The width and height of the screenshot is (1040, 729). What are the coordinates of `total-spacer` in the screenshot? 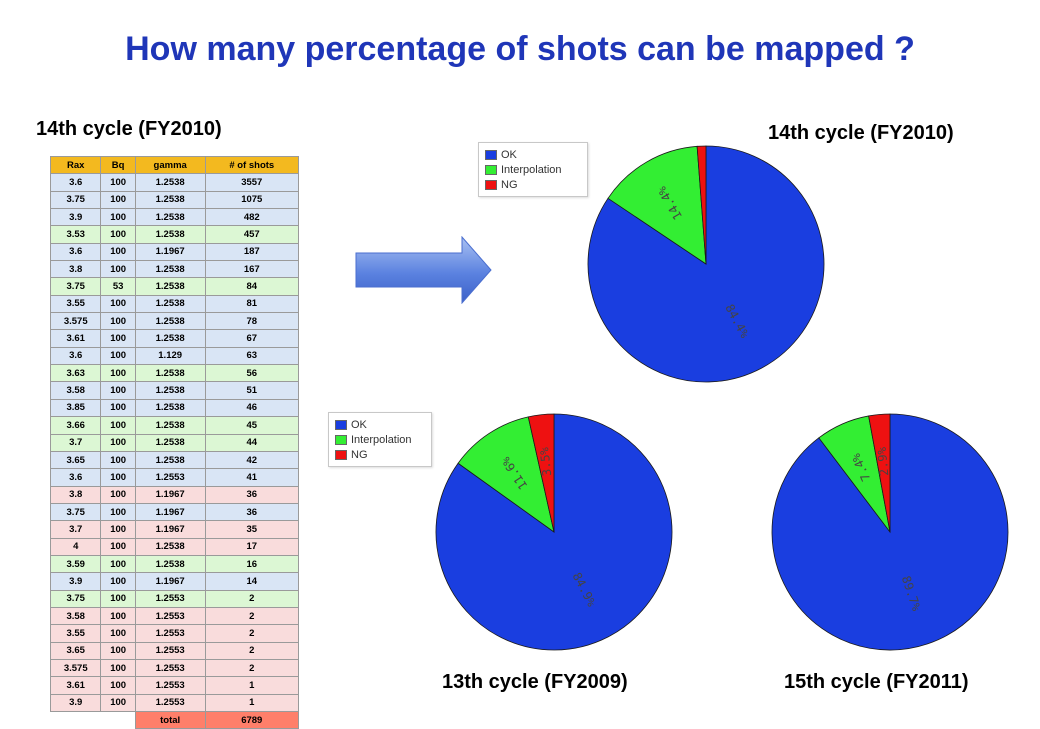 It's located at (76, 720).